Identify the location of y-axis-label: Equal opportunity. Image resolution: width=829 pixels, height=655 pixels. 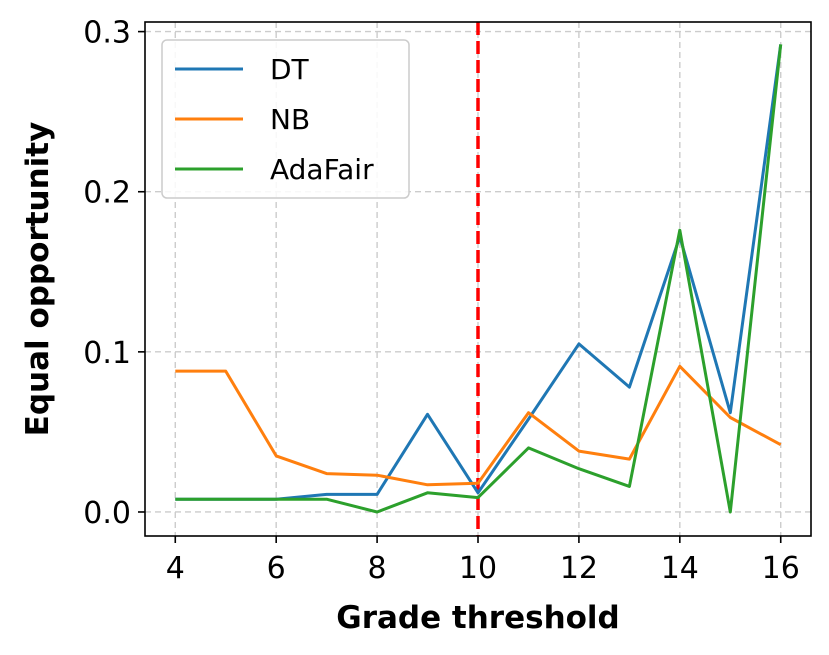
(38, 279).